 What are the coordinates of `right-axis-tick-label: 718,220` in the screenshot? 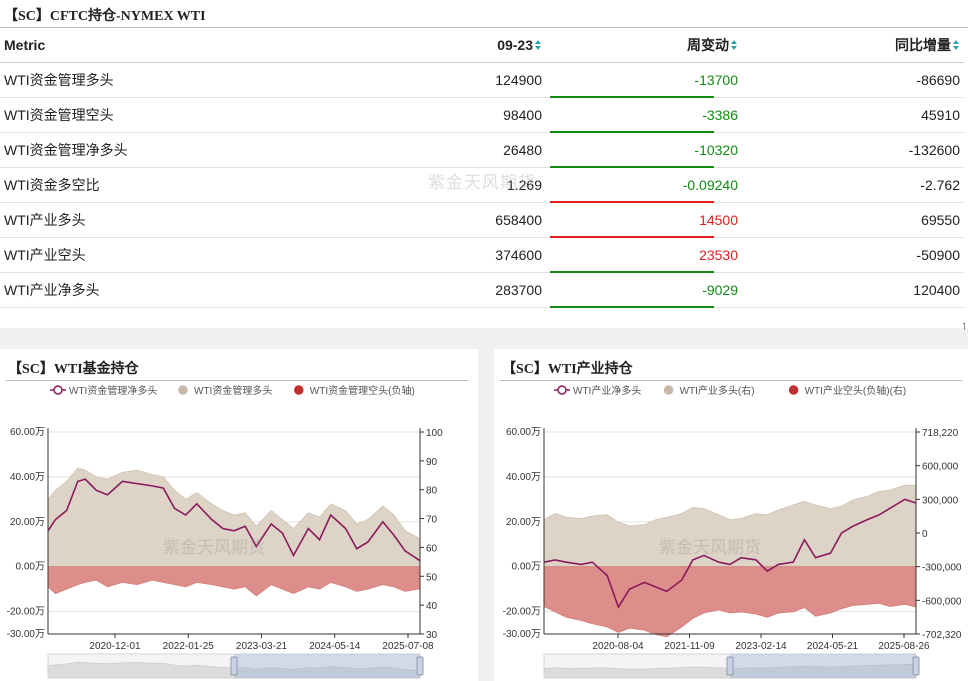 It's located at (940, 433).